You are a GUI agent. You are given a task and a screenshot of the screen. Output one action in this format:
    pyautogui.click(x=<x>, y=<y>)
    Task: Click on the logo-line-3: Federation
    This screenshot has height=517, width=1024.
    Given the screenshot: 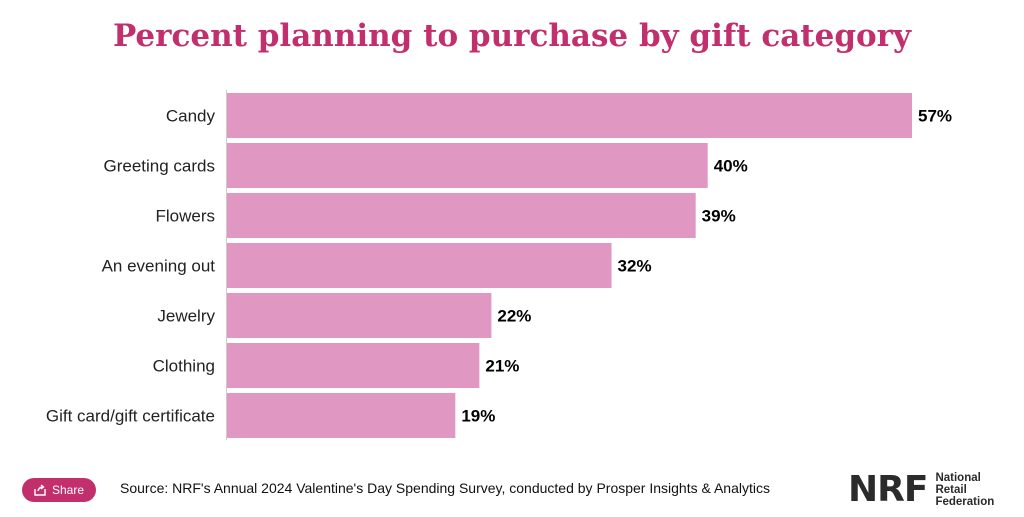 What is the action you would take?
    pyautogui.click(x=965, y=502)
    